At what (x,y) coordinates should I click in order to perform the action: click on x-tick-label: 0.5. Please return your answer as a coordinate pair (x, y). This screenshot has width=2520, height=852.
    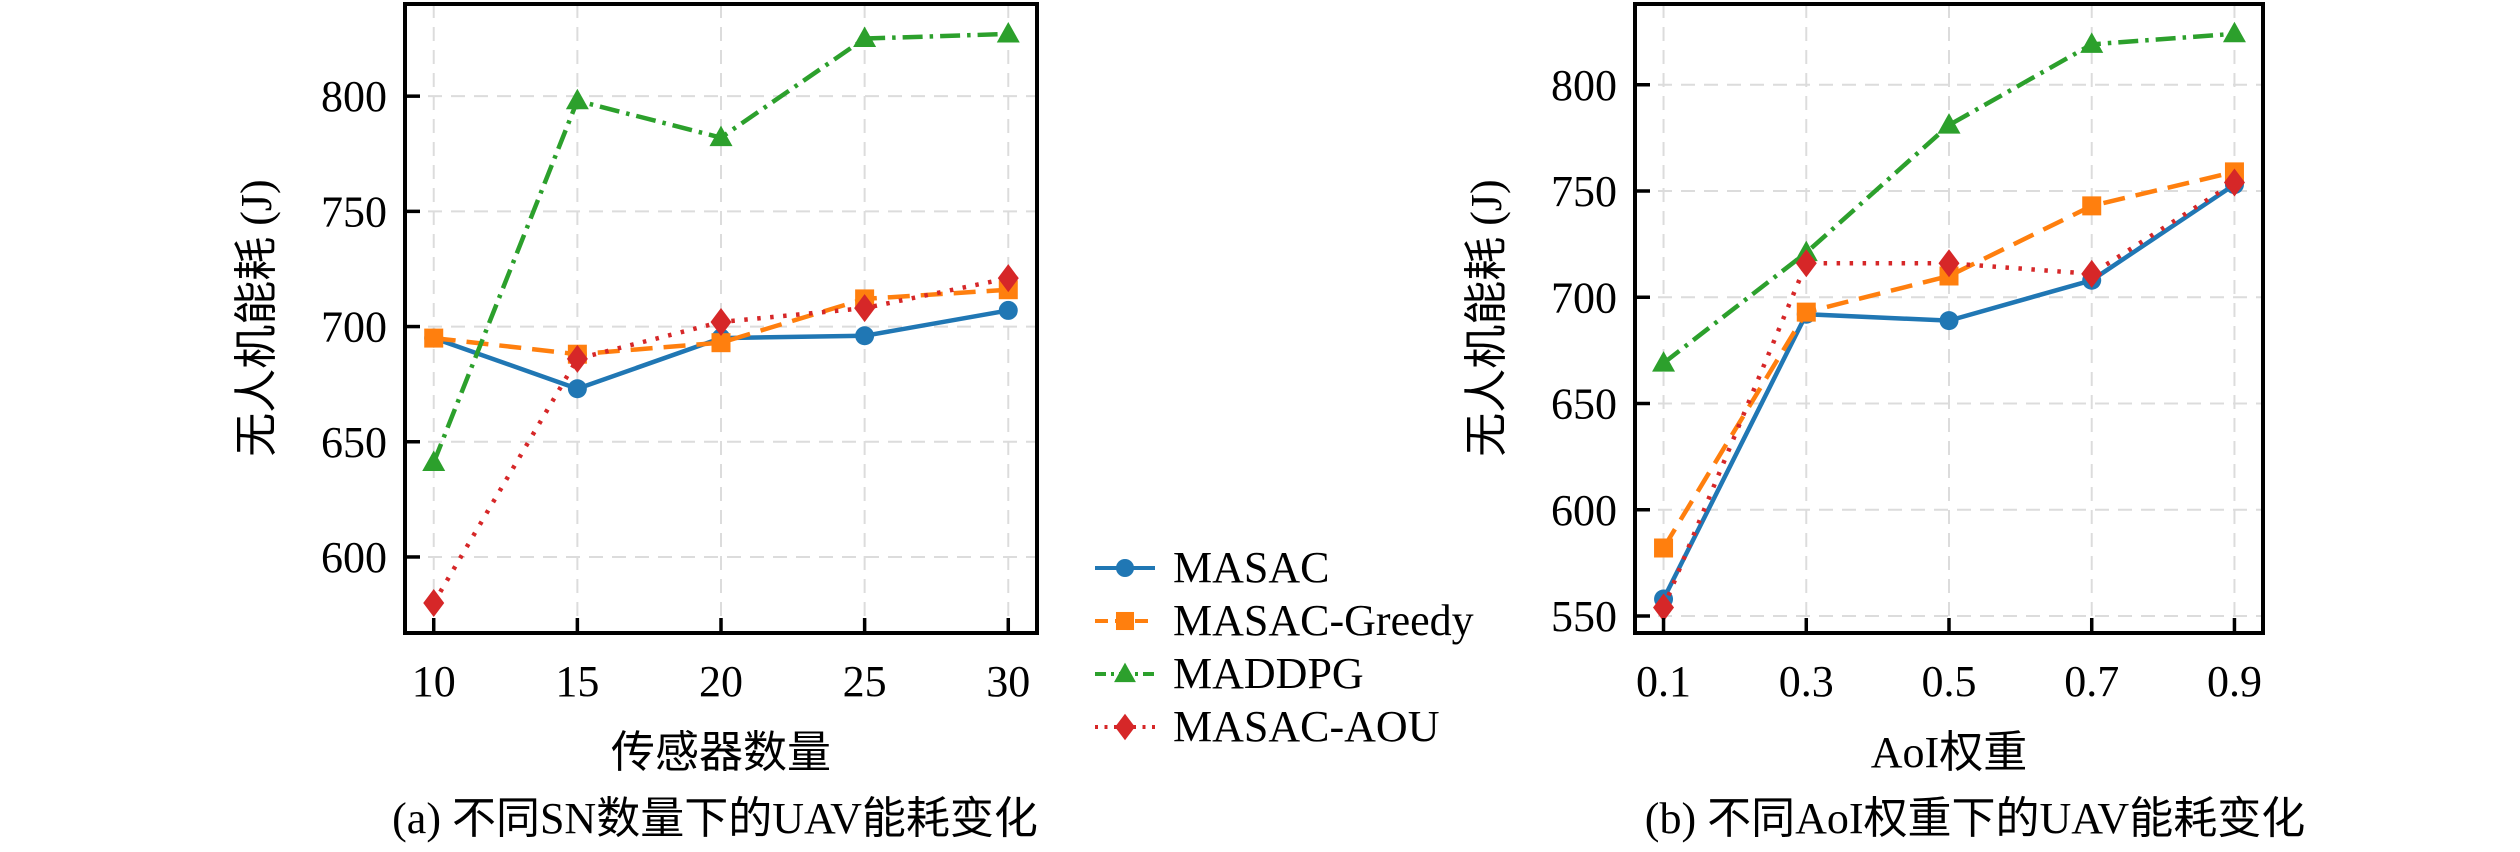
    Looking at the image, I should click on (1949, 681).